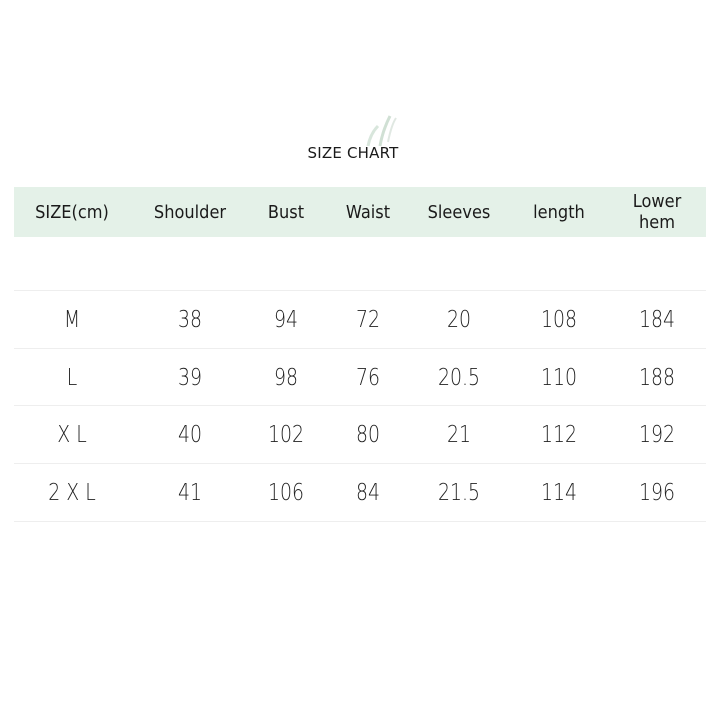 The width and height of the screenshot is (720, 720). I want to click on table-cell: 94, so click(286, 320).